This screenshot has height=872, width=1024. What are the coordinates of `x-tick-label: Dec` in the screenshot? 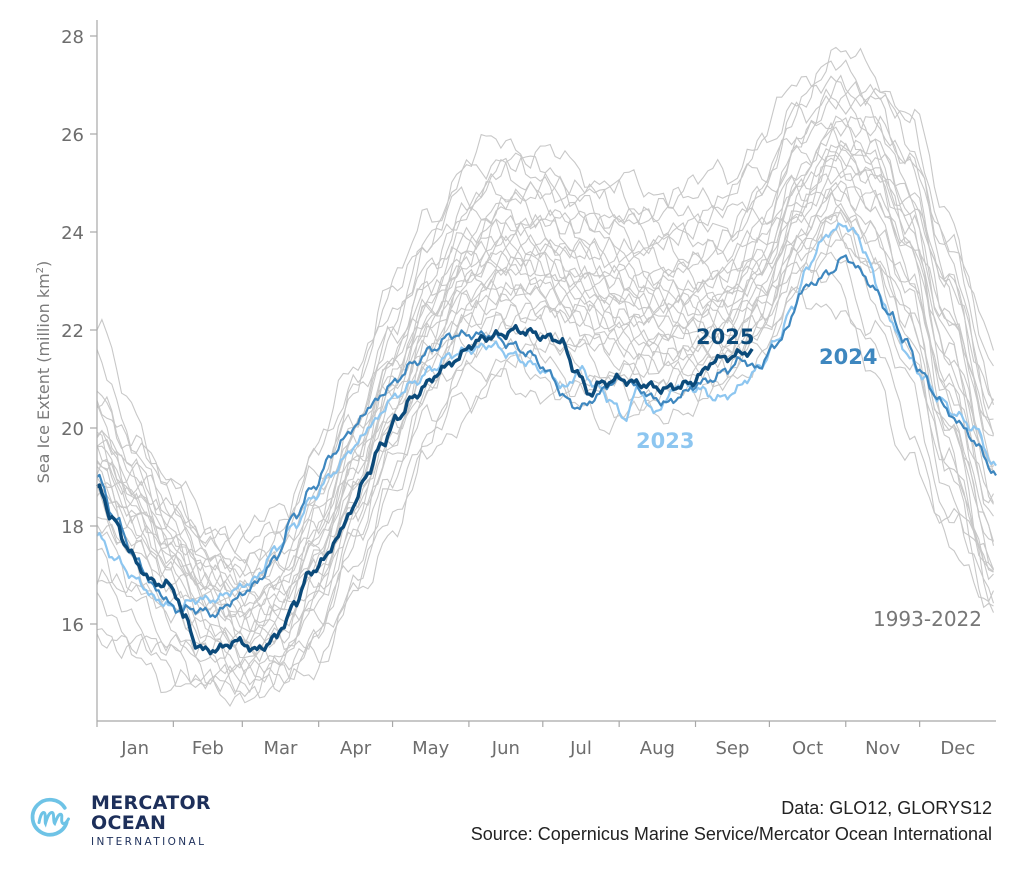 It's located at (957, 748).